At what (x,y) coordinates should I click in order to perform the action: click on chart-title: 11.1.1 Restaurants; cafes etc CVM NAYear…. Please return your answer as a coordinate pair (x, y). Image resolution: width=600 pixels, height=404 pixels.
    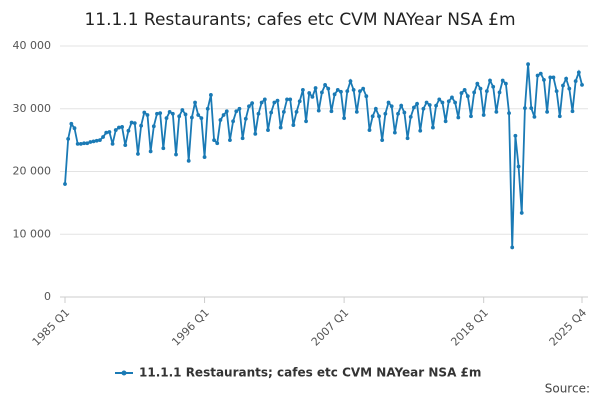
    Looking at the image, I should click on (299, 20).